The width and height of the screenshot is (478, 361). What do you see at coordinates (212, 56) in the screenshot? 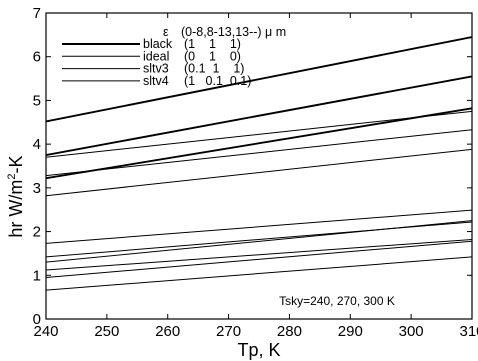
I see `legend-values-ideal: (0 1 0)` at bounding box center [212, 56].